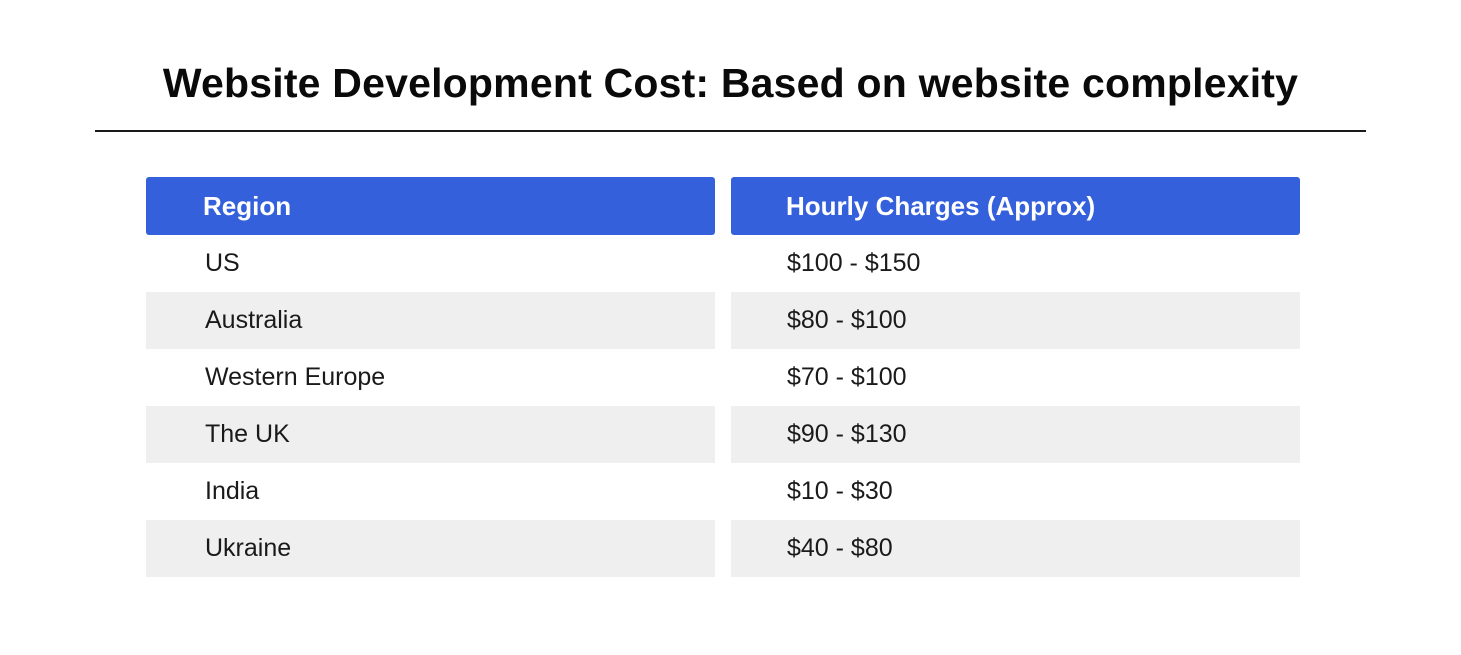 Image resolution: width=1461 pixels, height=655 pixels. I want to click on title-divider, so click(730, 131).